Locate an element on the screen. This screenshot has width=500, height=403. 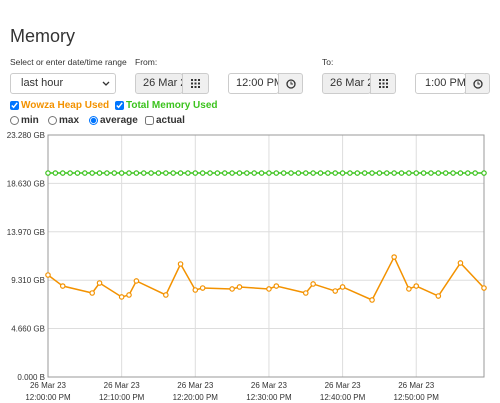
x-tick-label: 12:30:00 PM is located at coordinates (269, 397).